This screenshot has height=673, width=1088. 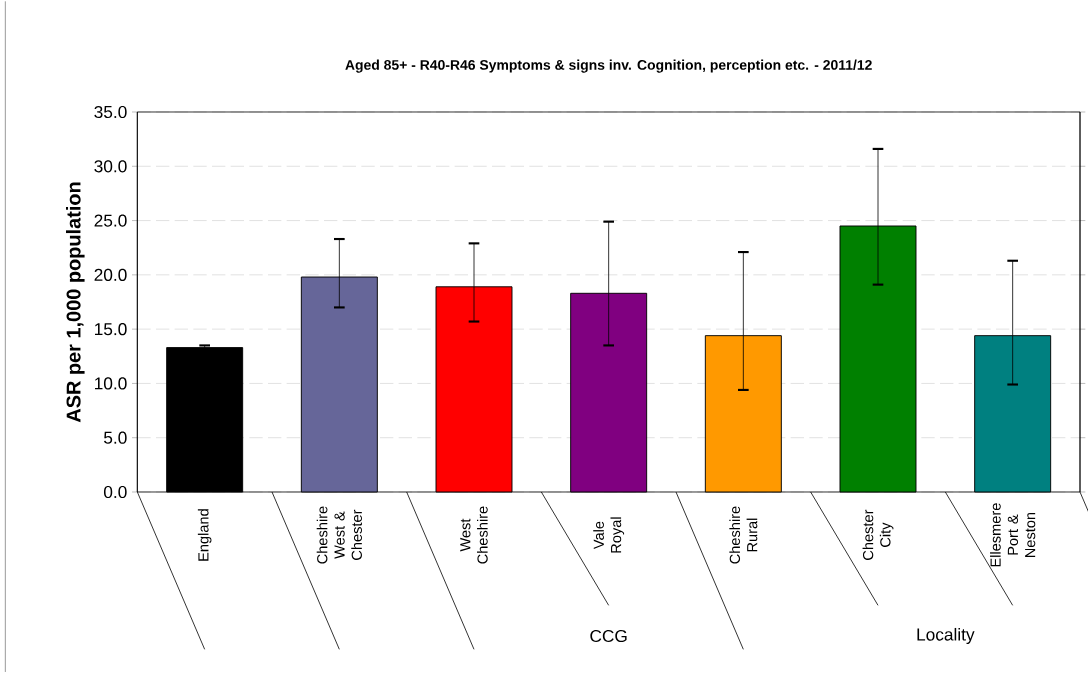 I want to click on y-tick-label: 15.0, so click(x=111, y=329).